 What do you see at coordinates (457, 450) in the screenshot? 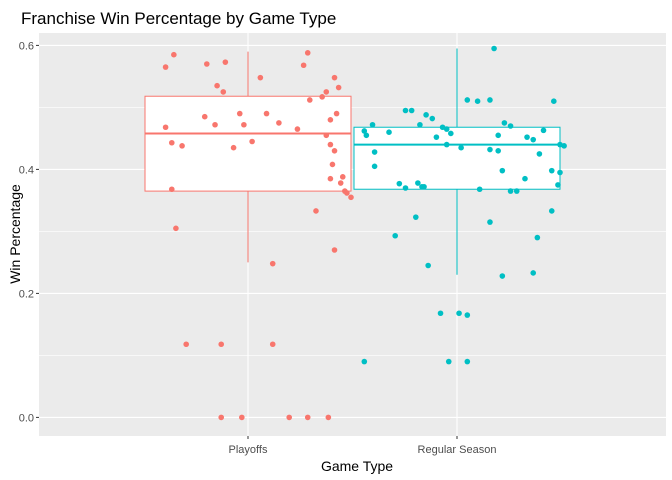
I see `x-tick-label: Regular Season` at bounding box center [457, 450].